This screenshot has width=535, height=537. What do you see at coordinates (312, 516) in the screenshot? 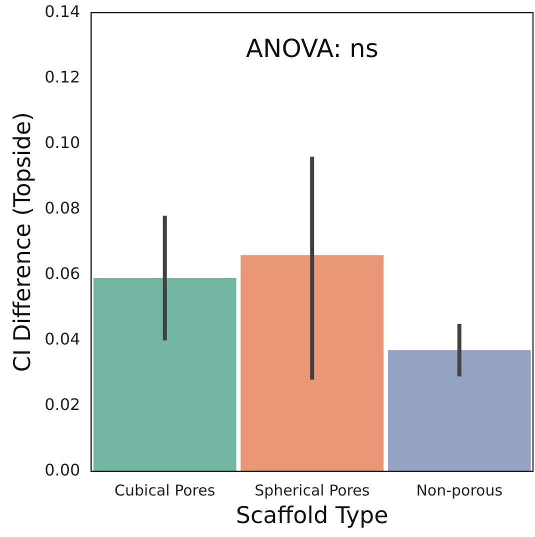
I see `x-axis-title: Scaffold Type` at bounding box center [312, 516].